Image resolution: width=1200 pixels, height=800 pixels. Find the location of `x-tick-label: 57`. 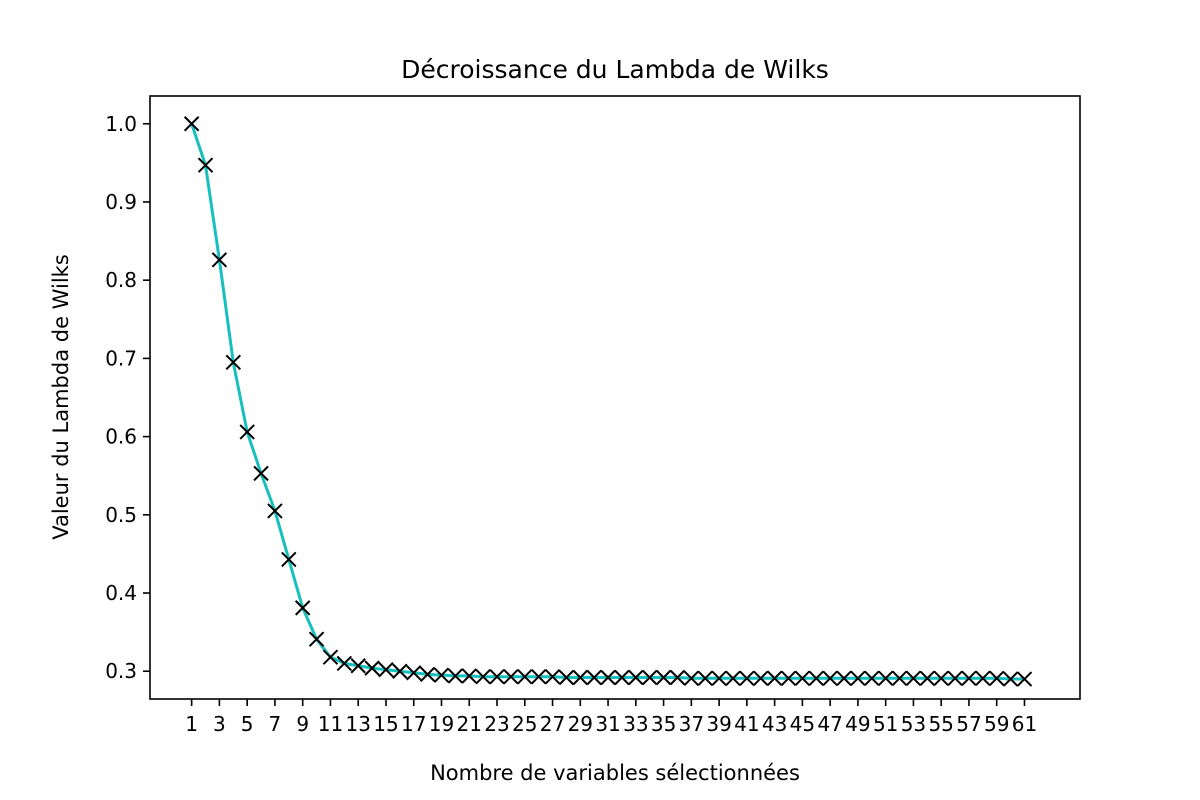

x-tick-label: 57 is located at coordinates (968, 724).